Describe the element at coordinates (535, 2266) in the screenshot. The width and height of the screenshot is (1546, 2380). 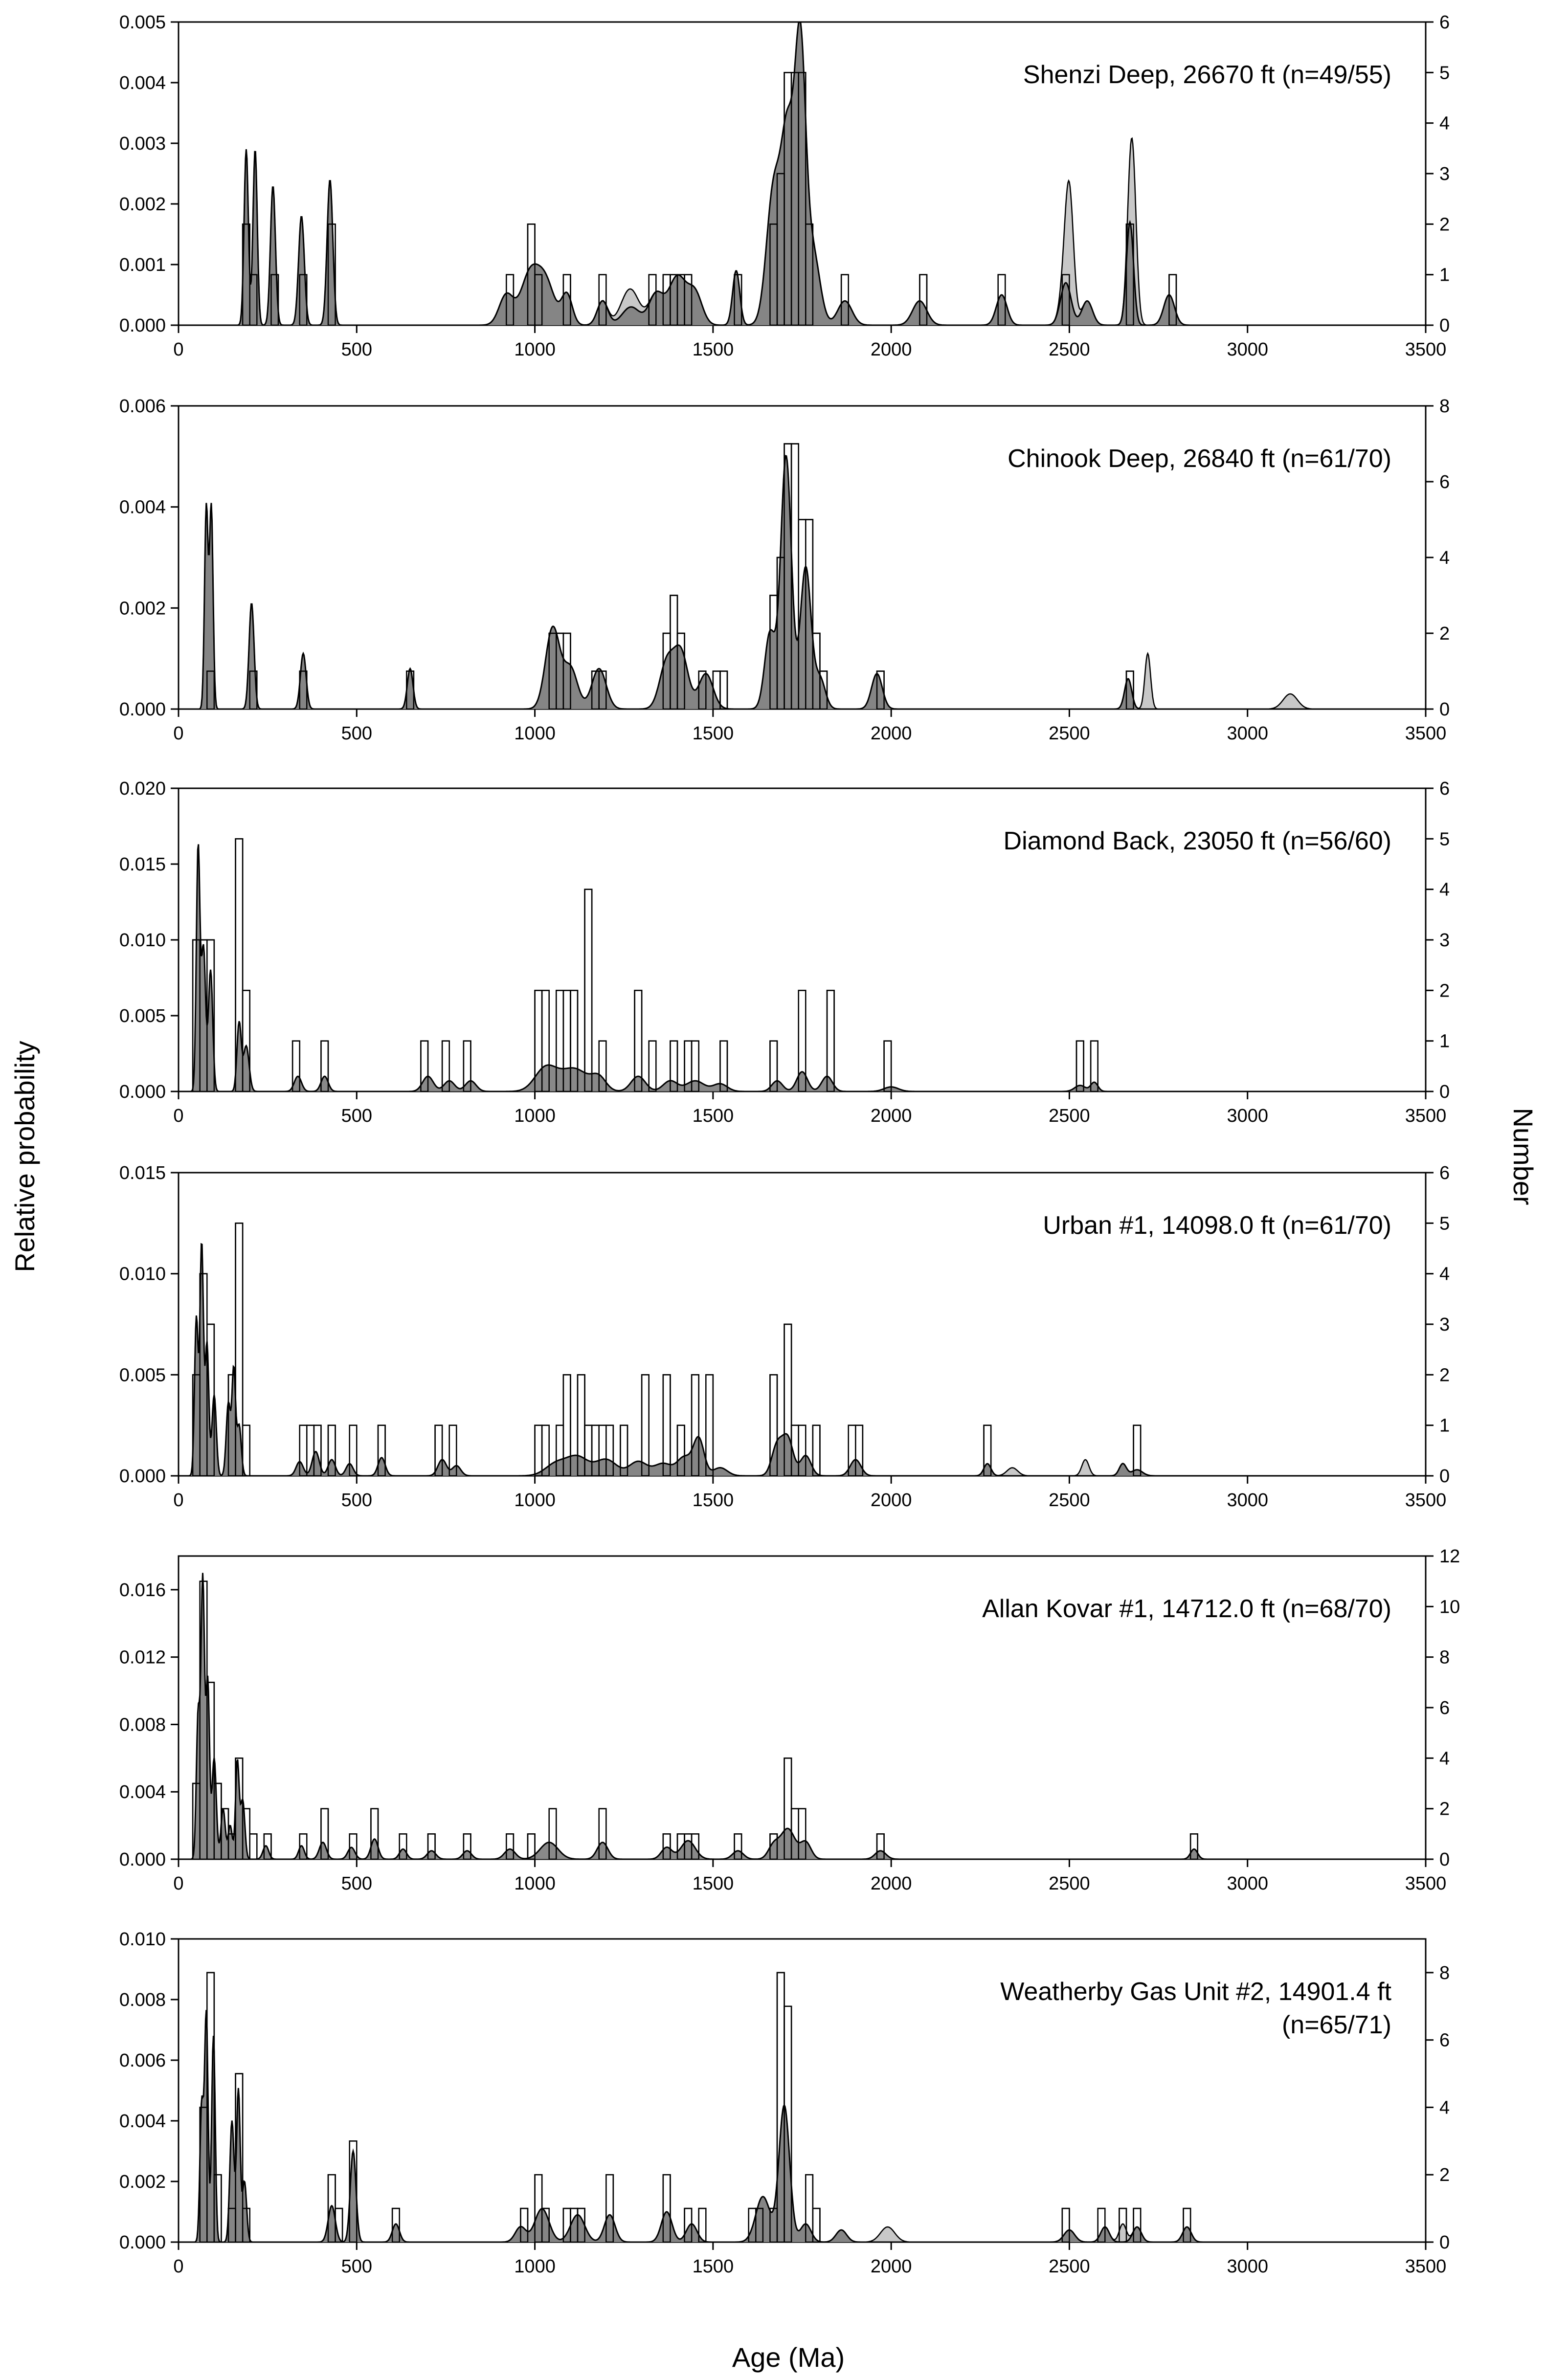
I see `x-tick-label: 1000` at that location.